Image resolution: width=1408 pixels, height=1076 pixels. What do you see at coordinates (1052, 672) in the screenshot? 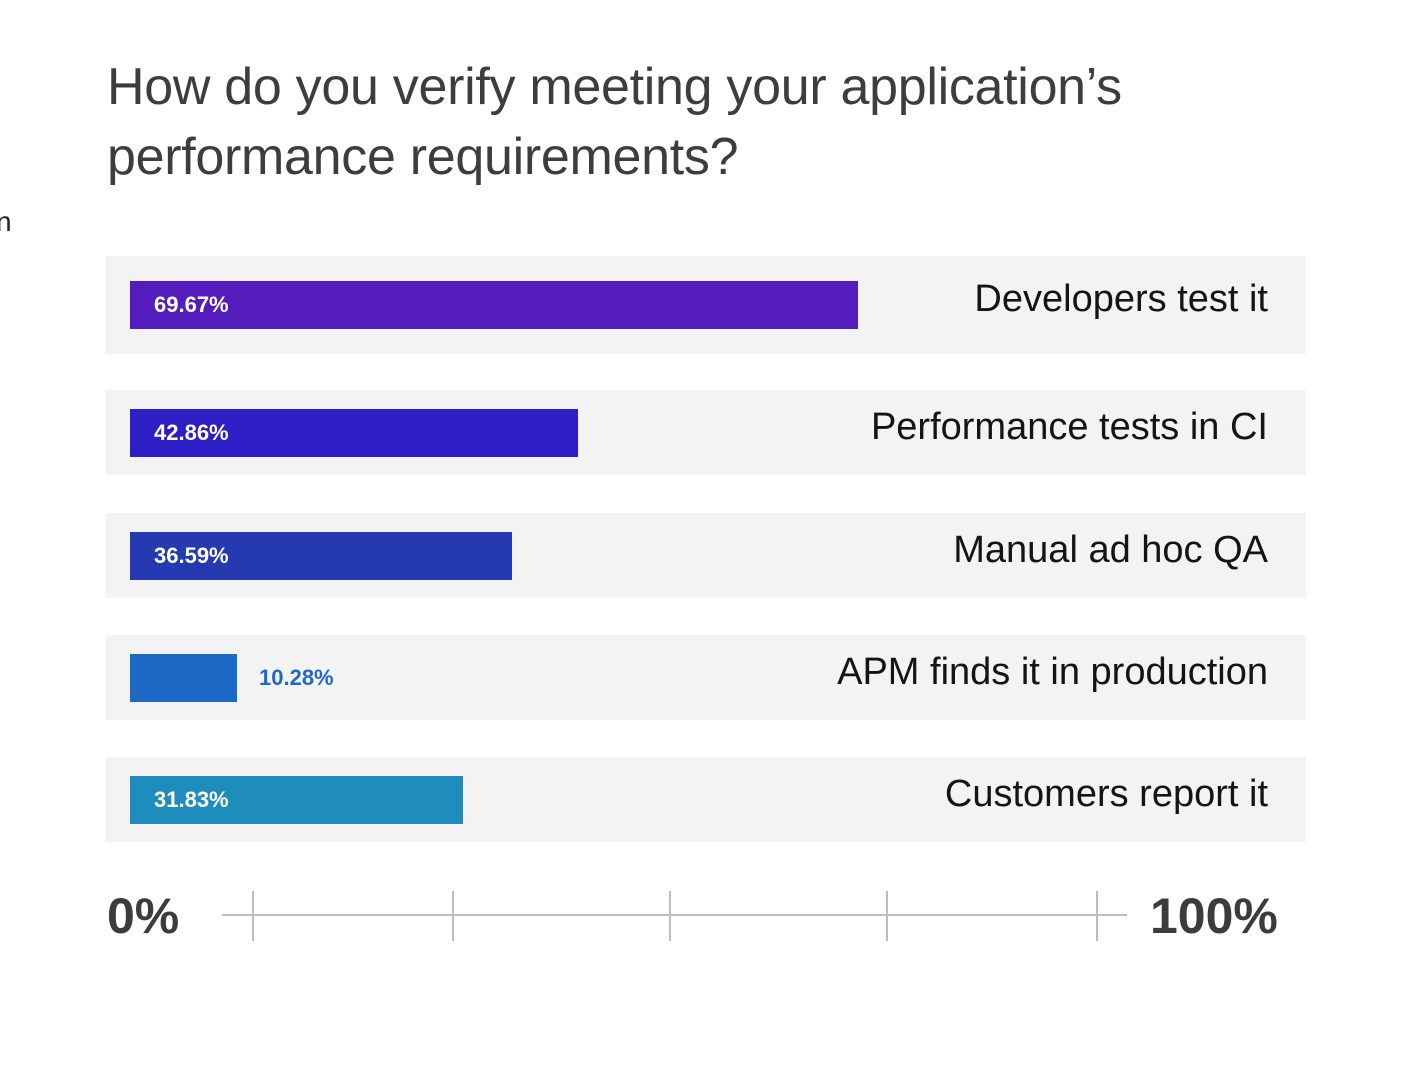
I see `category-label: APM finds it in production` at bounding box center [1052, 672].